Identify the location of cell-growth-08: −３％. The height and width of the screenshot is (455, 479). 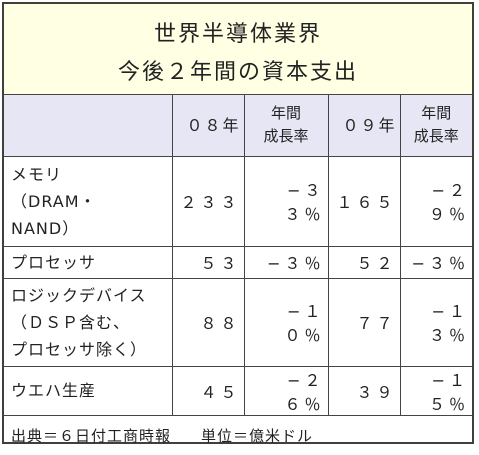
(286, 262).